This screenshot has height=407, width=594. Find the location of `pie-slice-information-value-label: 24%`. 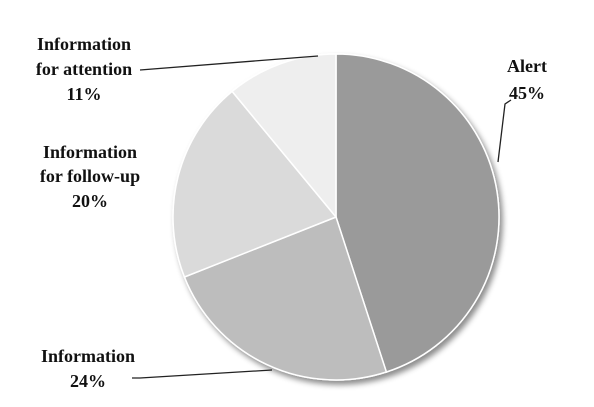

pie-slice-information-value-label: 24% is located at coordinates (88, 381).